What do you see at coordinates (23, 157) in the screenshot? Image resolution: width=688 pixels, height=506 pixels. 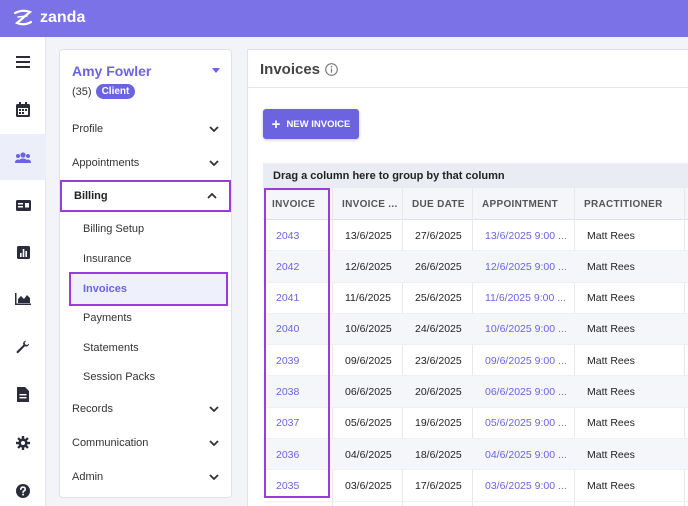 I see `people-icon` at bounding box center [23, 157].